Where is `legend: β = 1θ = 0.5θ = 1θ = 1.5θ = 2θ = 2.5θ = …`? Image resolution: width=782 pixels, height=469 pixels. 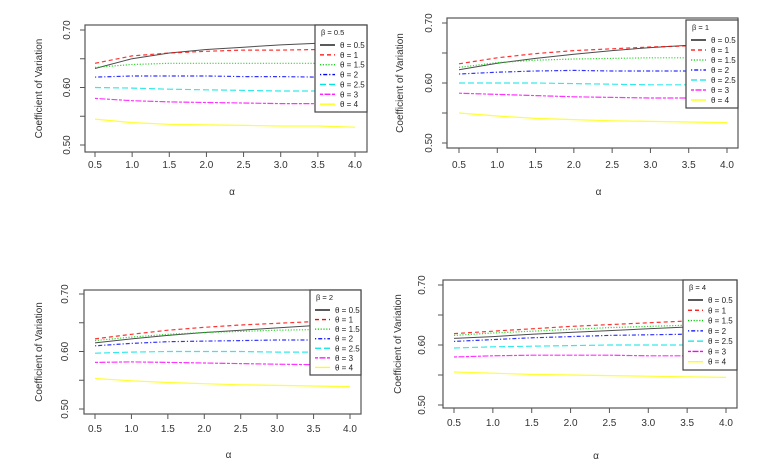
legend: β = 1θ = 0.5θ = 1θ = 1.5θ = 2θ = 2.5θ = … is located at coordinates (712, 64).